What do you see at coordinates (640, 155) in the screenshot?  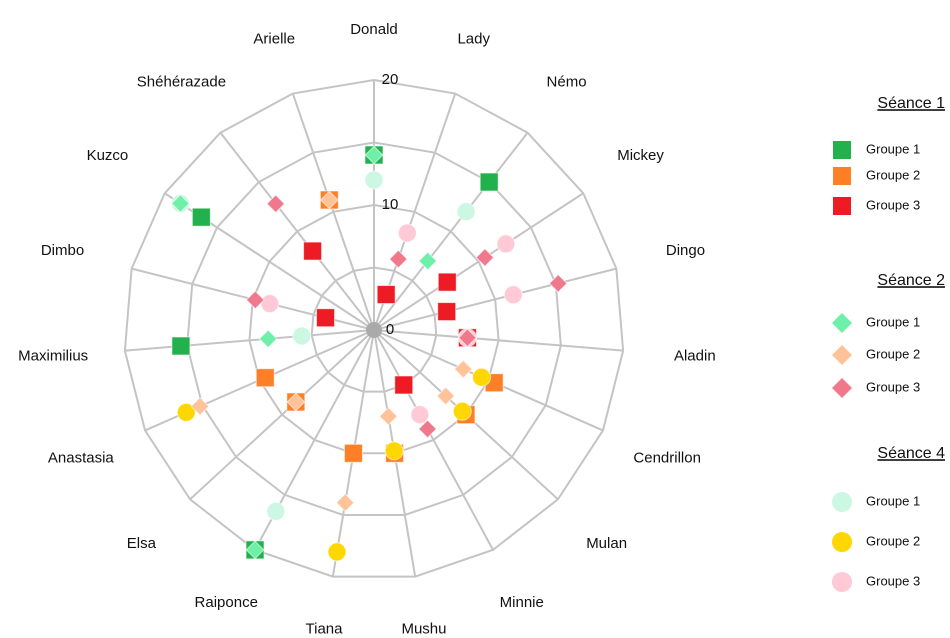 I see `category-label: Mickey` at bounding box center [640, 155].